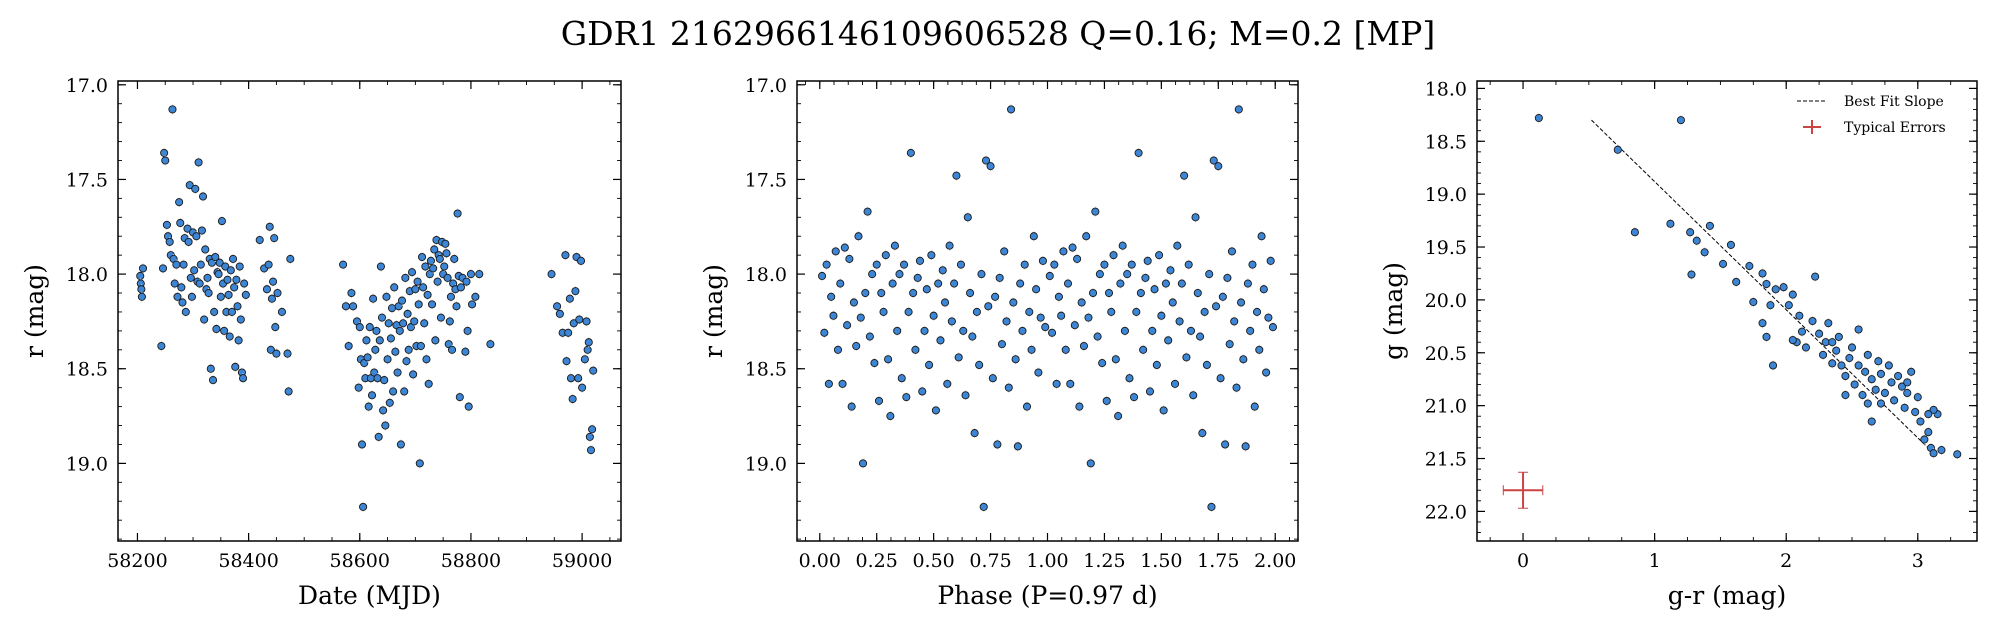 This screenshot has height=632, width=1997. What do you see at coordinates (1894, 102) in the screenshot?
I see `legend-label-fit: Best Fit Slope` at bounding box center [1894, 102].